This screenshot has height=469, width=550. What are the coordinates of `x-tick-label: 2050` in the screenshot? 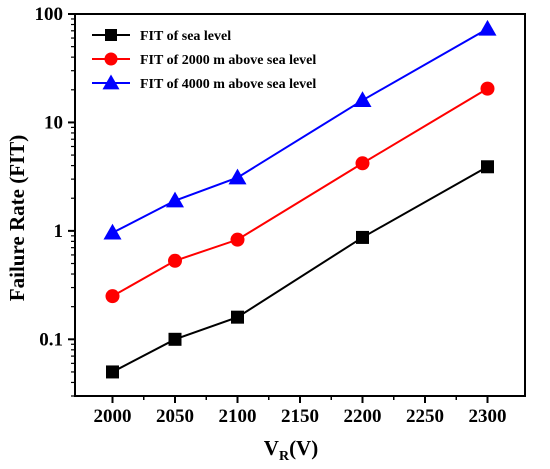 It's located at (175, 416).